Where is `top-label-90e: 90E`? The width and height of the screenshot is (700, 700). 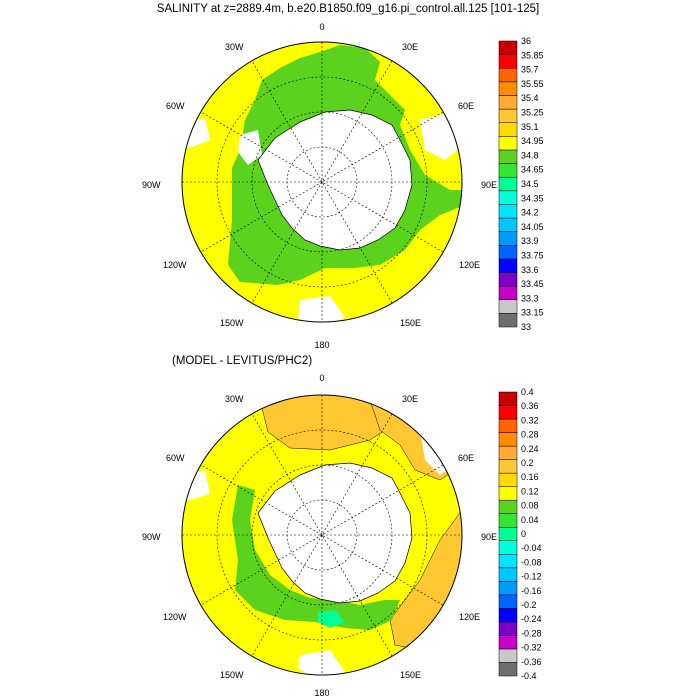
top-label-90e: 90E is located at coordinates (489, 185).